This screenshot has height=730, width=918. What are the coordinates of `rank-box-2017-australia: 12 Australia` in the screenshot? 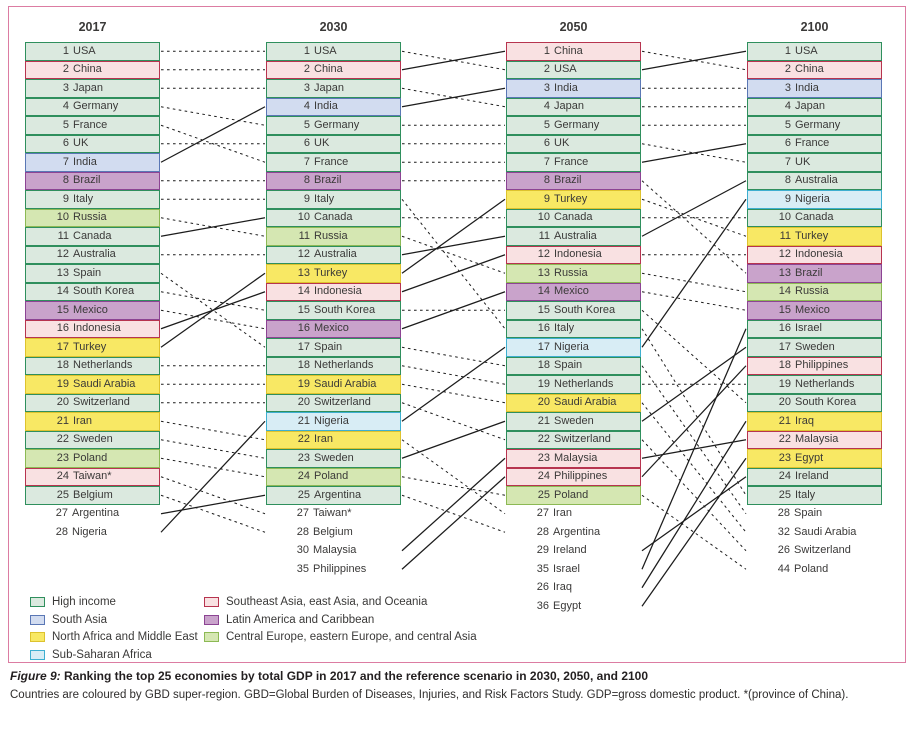 It's located at (92, 254).